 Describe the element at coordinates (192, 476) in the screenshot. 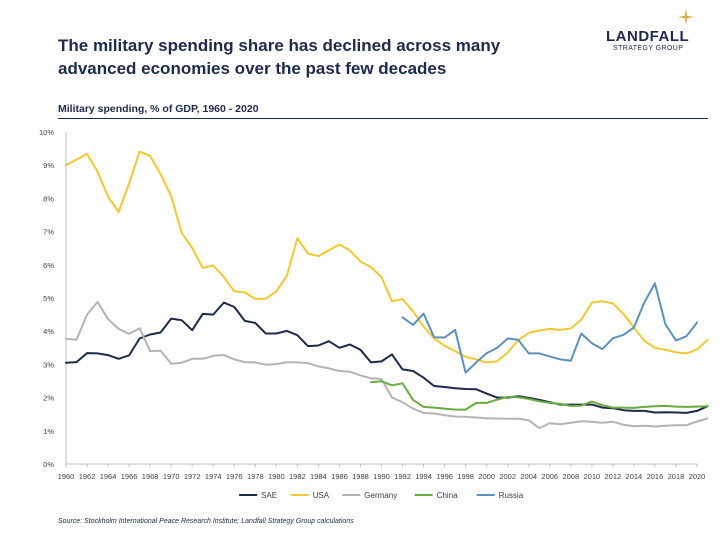

I see `x-tick-label: 1972` at that location.